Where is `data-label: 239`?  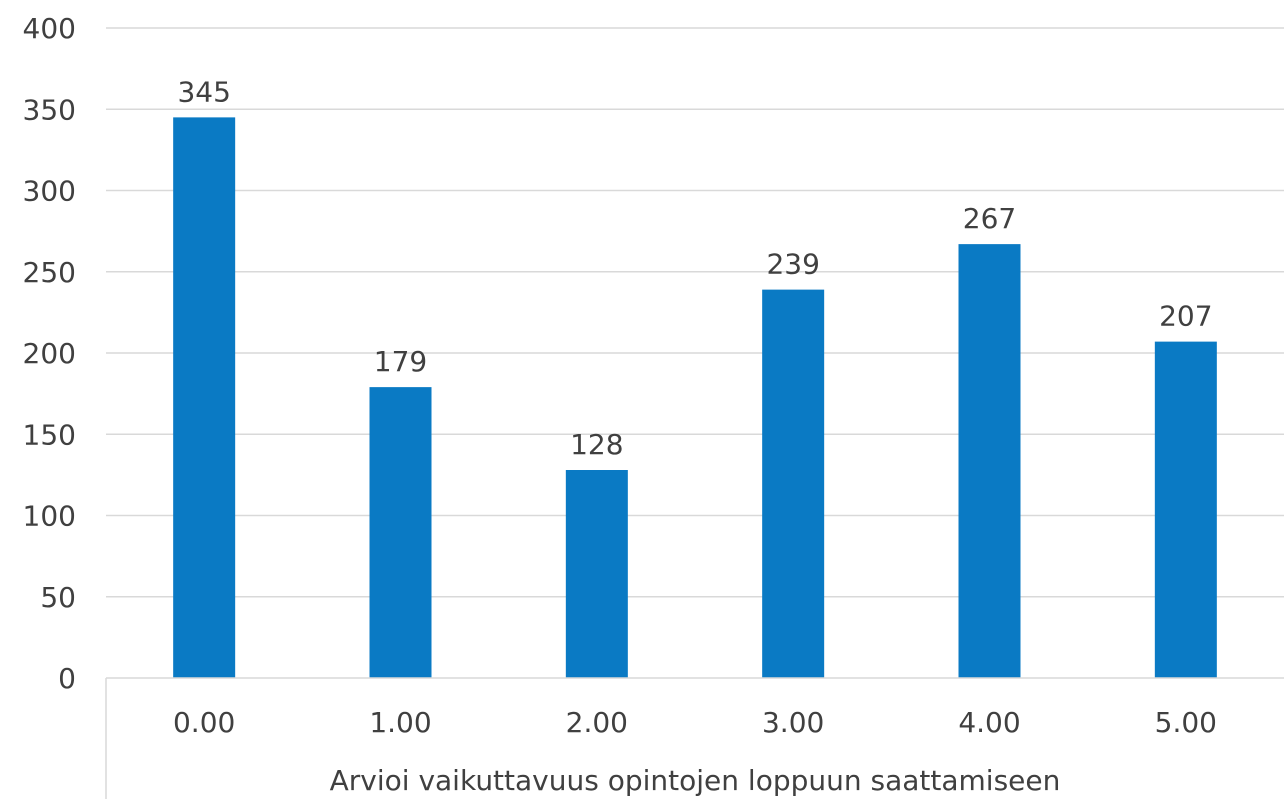 data-label: 239 is located at coordinates (792, 264).